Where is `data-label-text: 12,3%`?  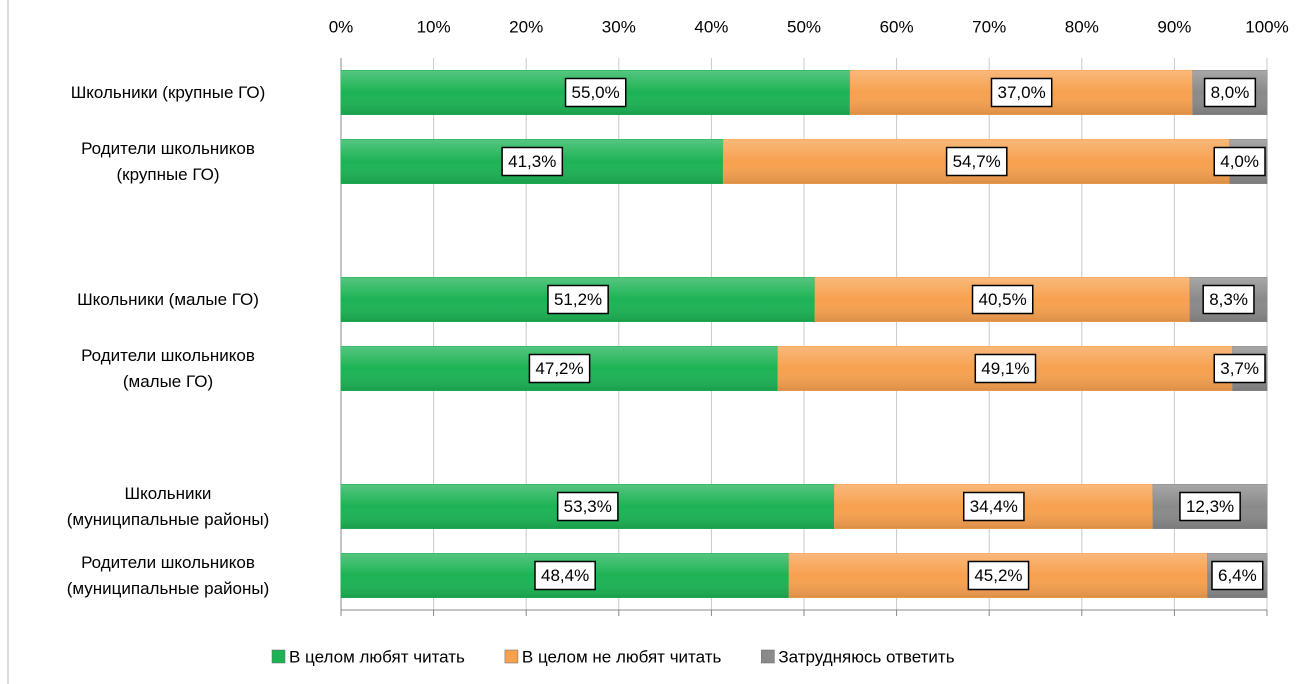 data-label-text: 12,3% is located at coordinates (1210, 506).